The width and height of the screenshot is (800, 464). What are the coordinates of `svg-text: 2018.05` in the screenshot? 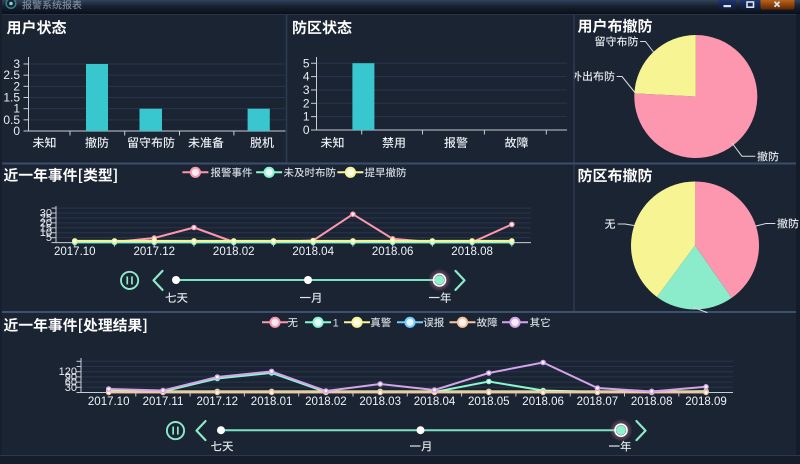 It's located at (489, 402).